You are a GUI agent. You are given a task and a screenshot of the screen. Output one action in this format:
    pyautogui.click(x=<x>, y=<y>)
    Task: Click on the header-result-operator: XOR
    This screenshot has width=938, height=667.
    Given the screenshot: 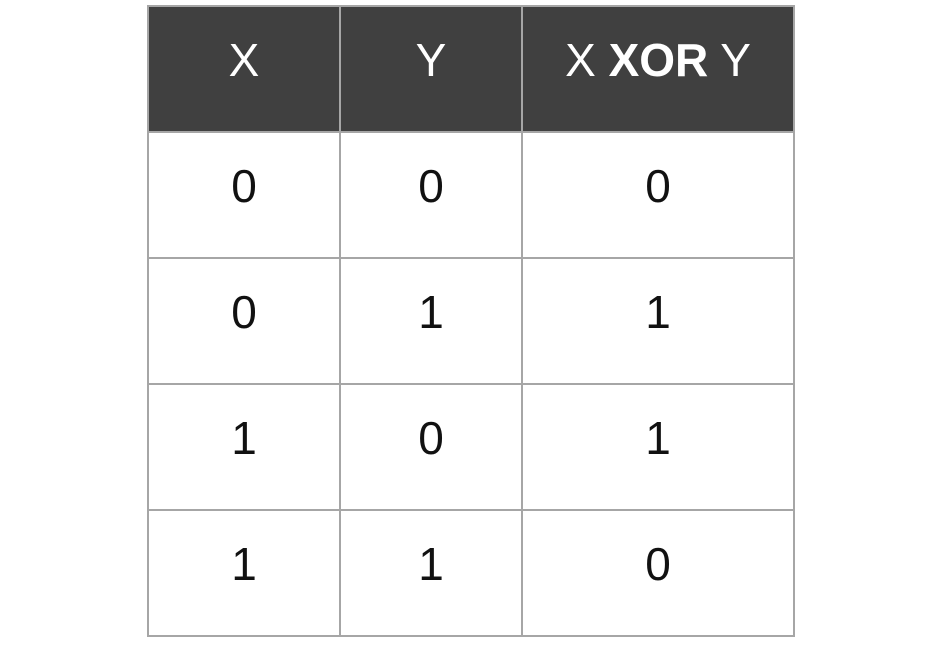 What is the action you would take?
    pyautogui.click(x=658, y=60)
    